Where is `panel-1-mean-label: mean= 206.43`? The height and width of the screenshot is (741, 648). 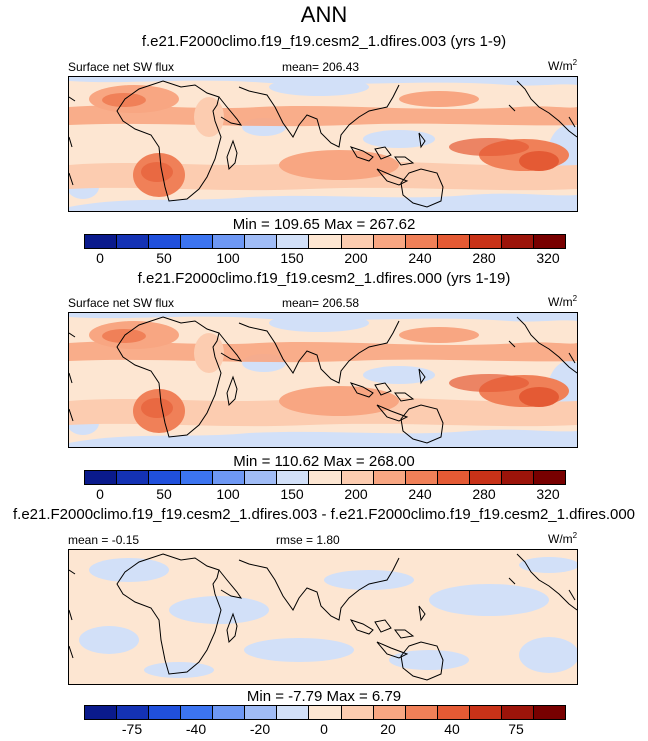 panel-1-mean-label: mean= 206.43 is located at coordinates (321, 67).